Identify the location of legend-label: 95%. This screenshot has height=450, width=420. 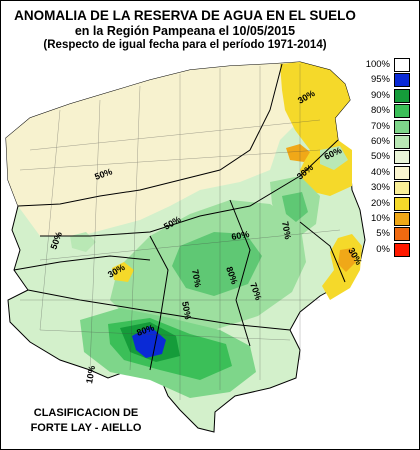
(380, 80).